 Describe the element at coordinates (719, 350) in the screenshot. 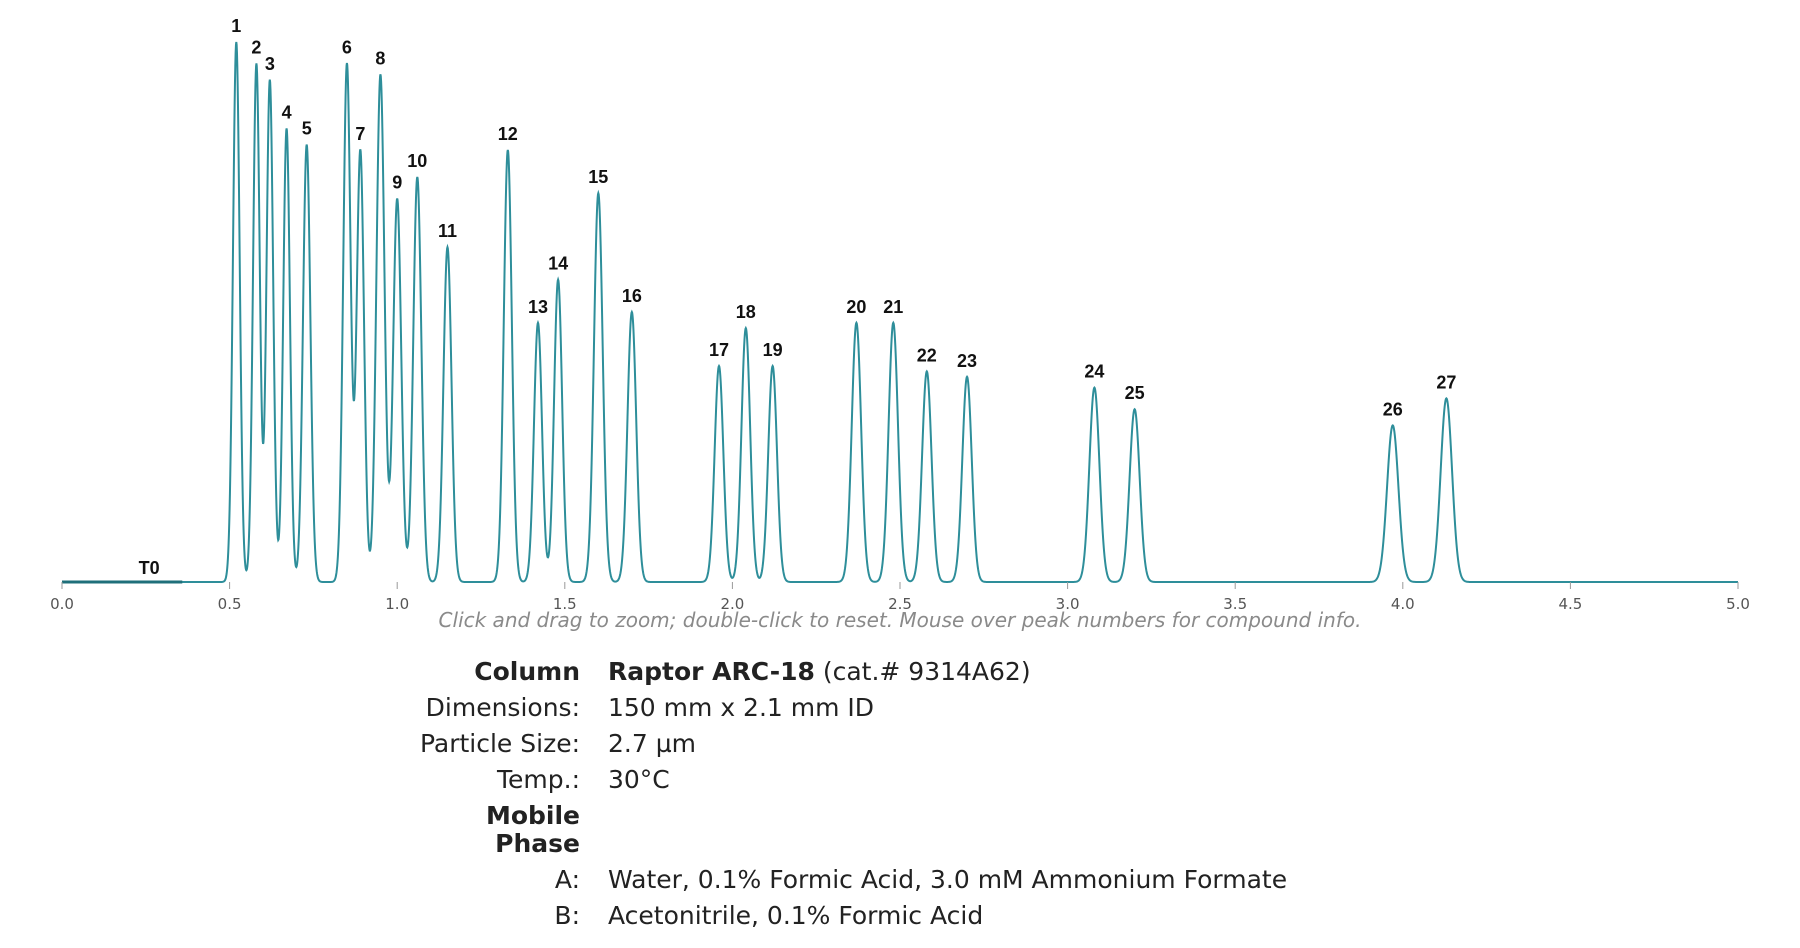

I see `peak-number-label: 17` at that location.